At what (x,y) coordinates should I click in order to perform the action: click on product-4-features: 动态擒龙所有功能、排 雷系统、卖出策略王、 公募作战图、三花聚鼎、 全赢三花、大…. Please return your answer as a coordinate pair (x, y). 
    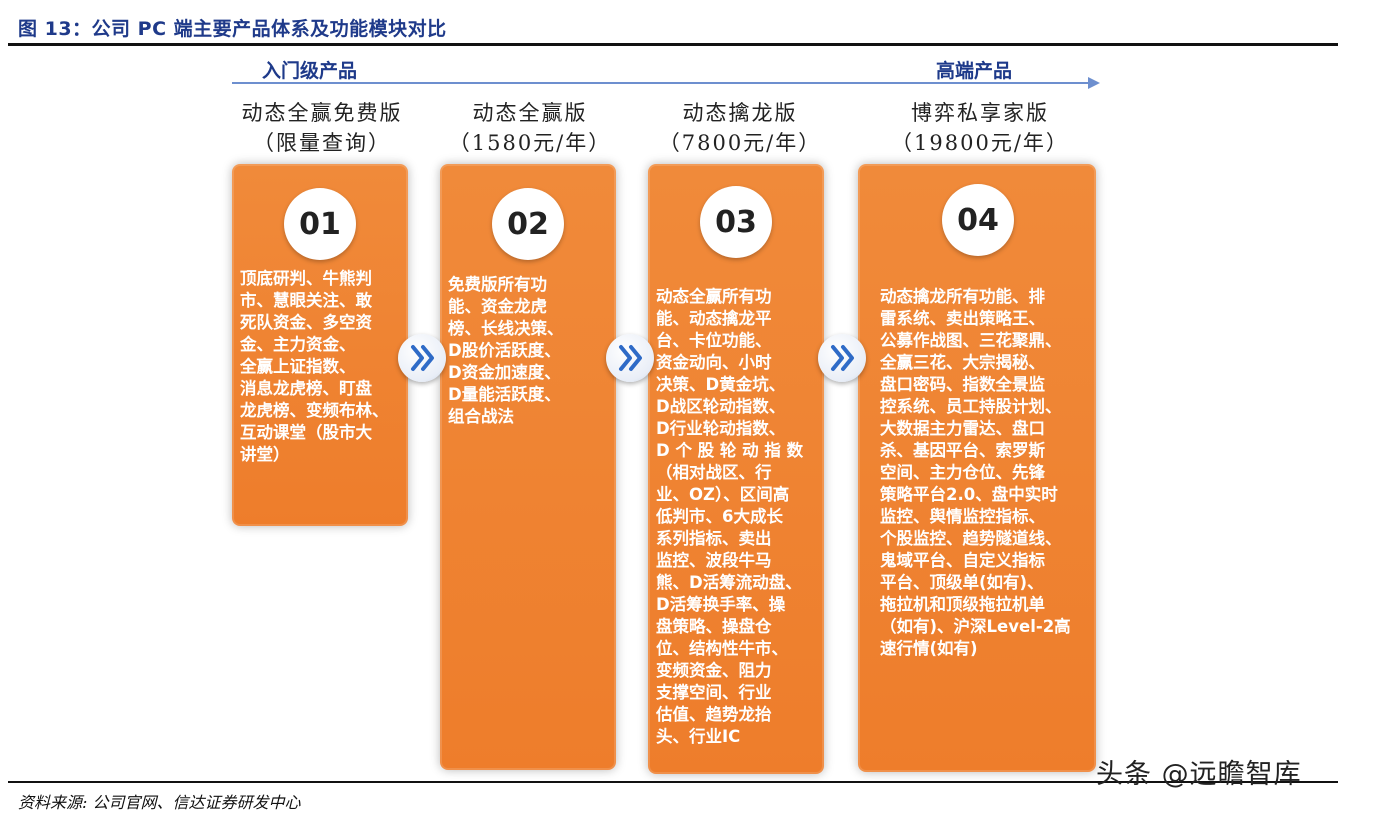
    Looking at the image, I should click on (975, 472).